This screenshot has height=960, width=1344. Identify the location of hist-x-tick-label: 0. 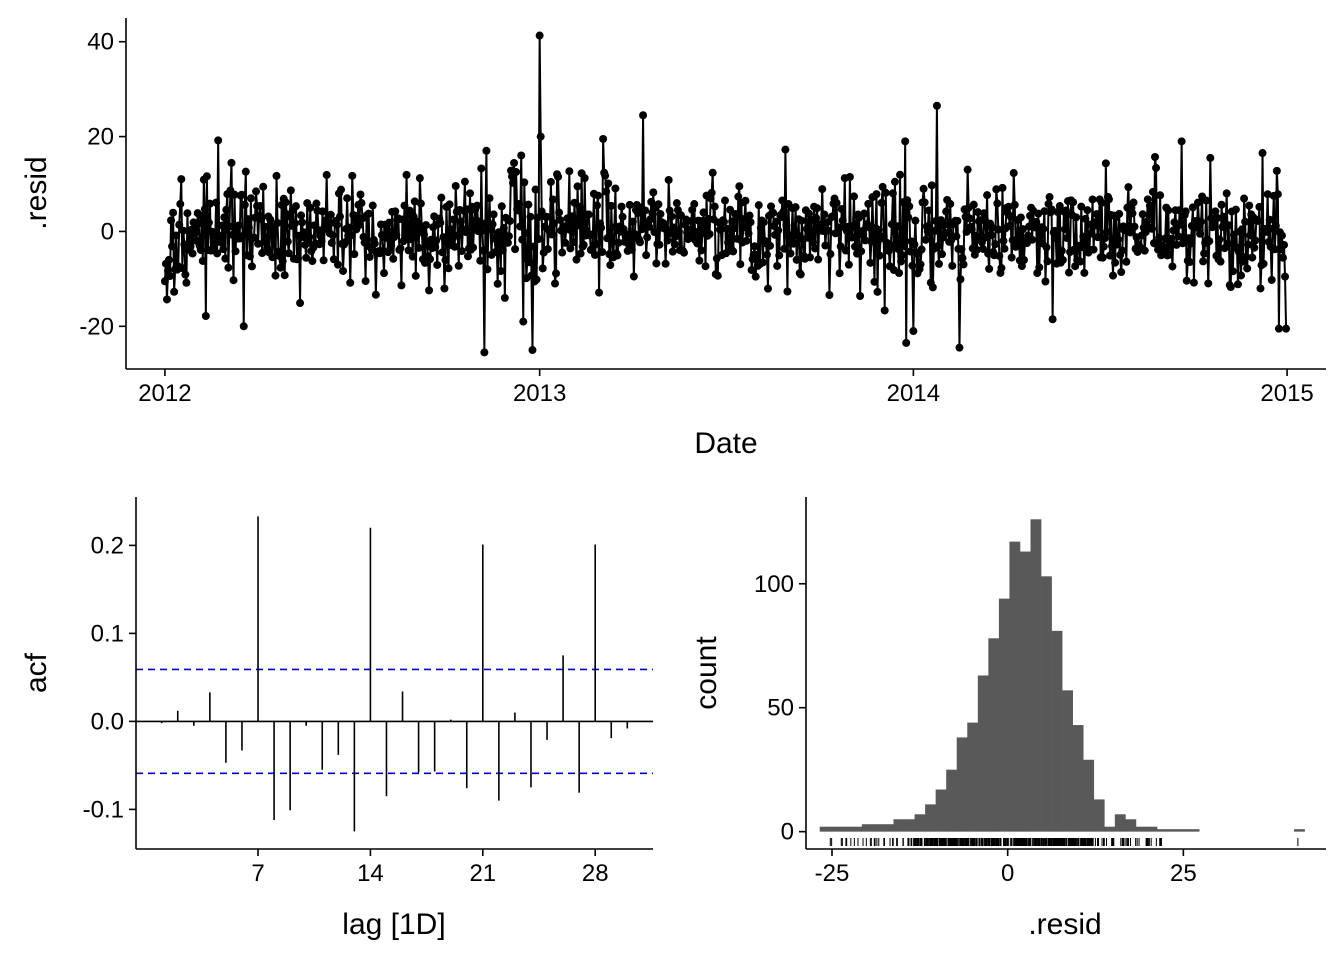
(1007, 873).